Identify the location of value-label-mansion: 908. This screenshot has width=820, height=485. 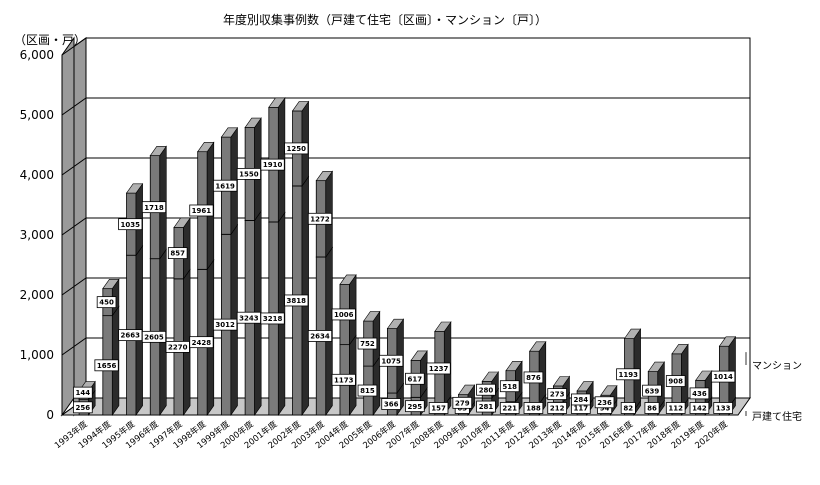
(675, 382).